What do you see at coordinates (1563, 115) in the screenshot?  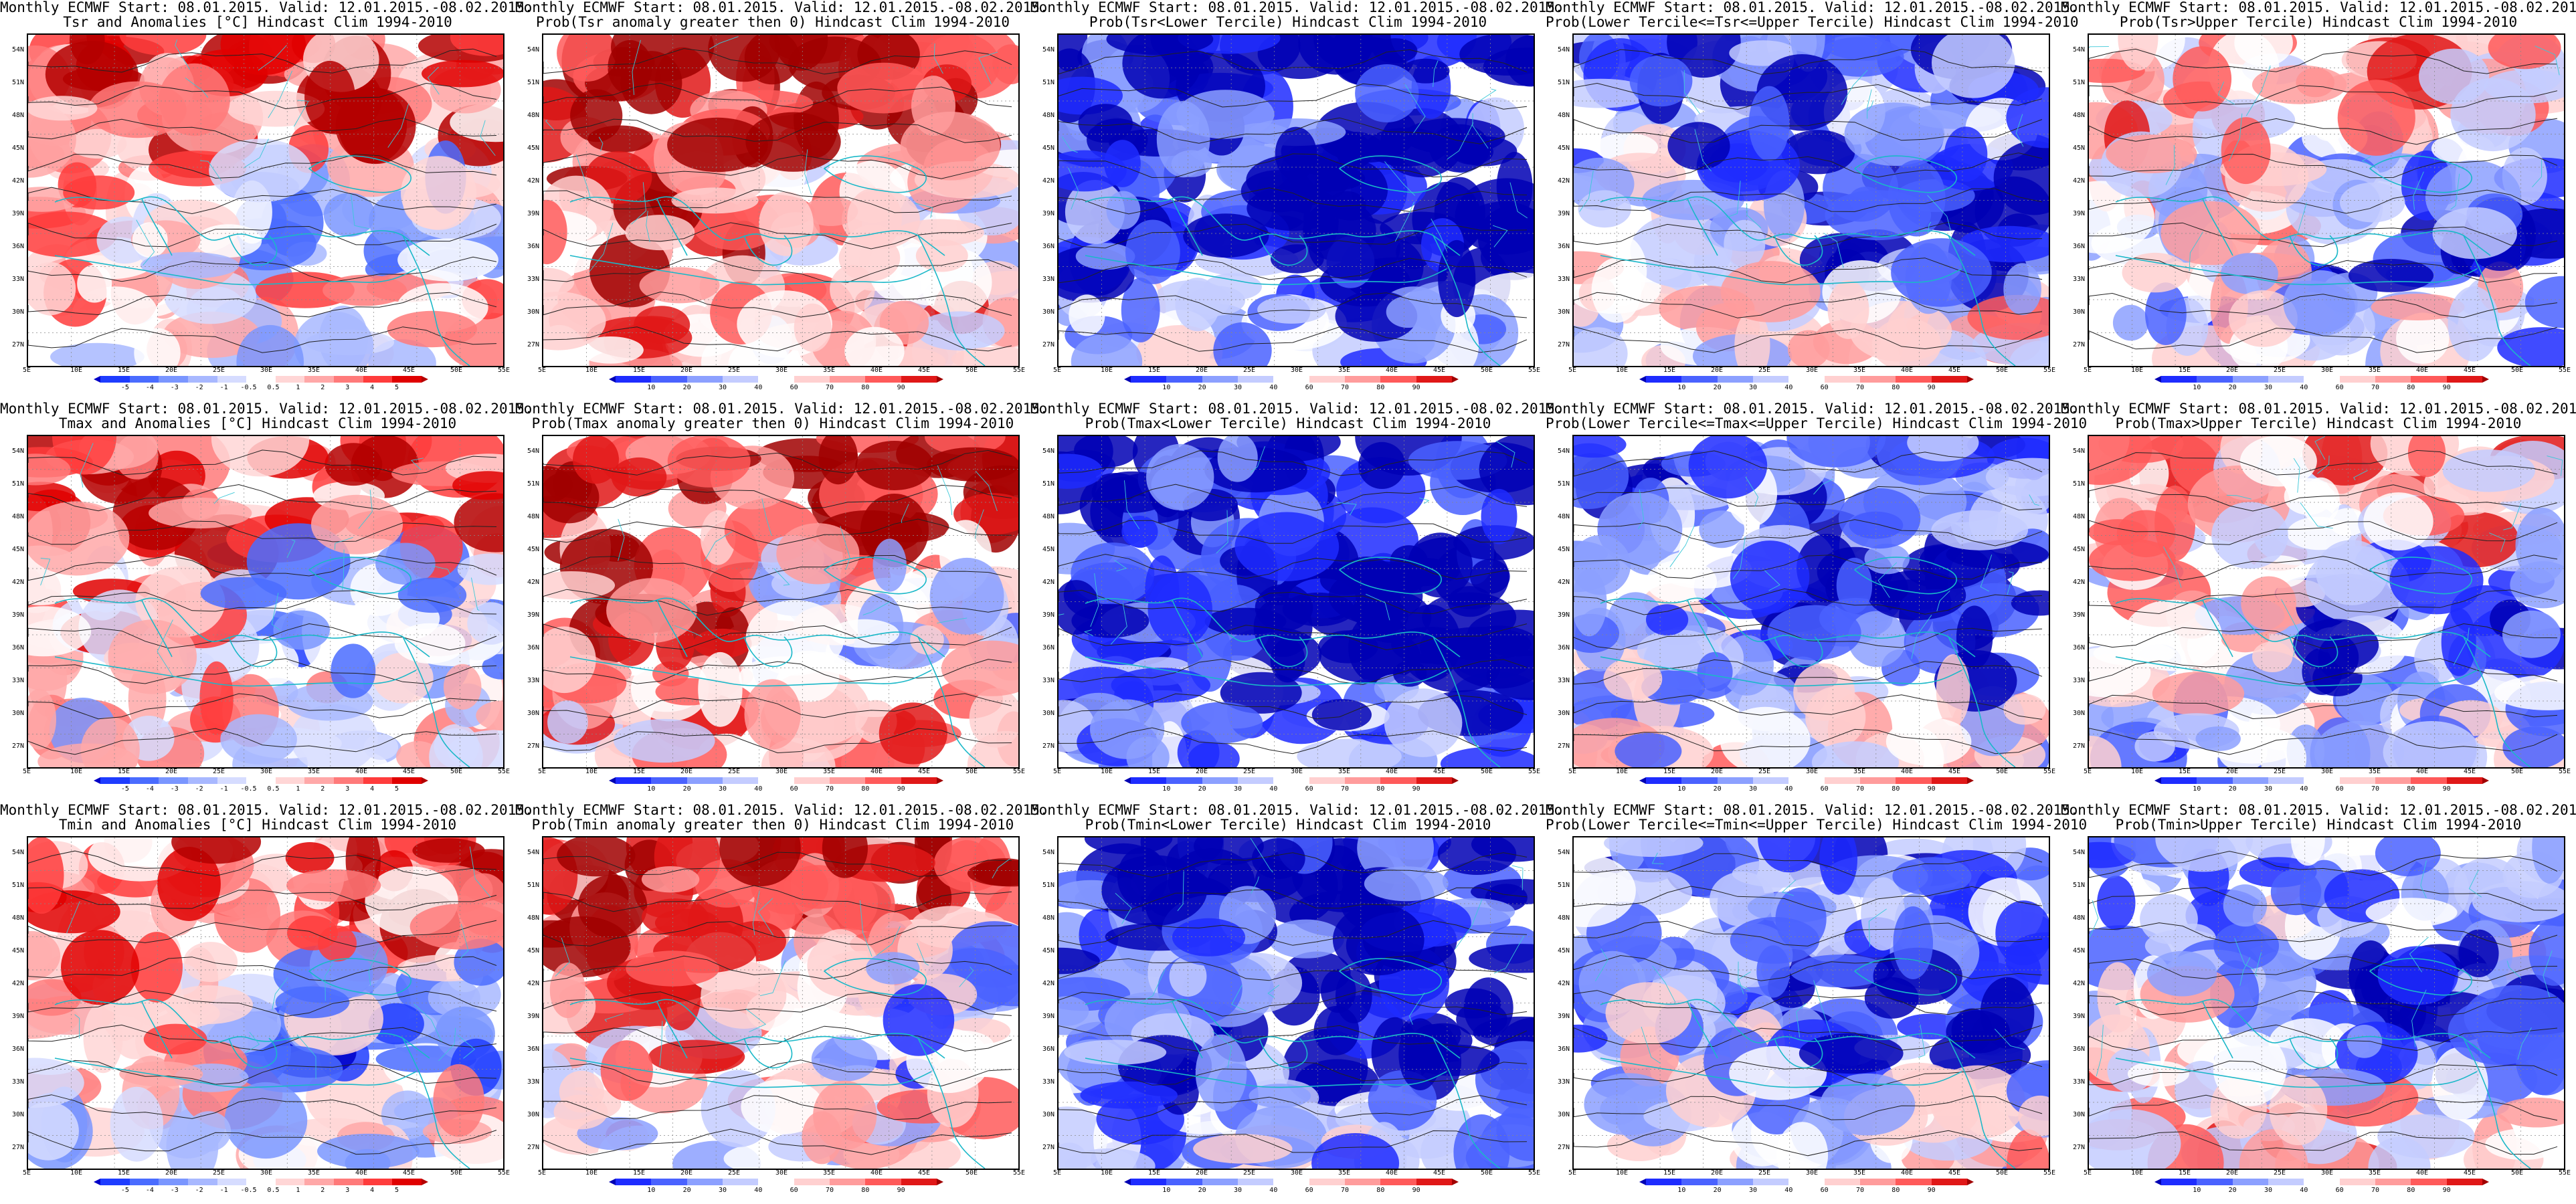 I see `latitude-label: 48N` at bounding box center [1563, 115].